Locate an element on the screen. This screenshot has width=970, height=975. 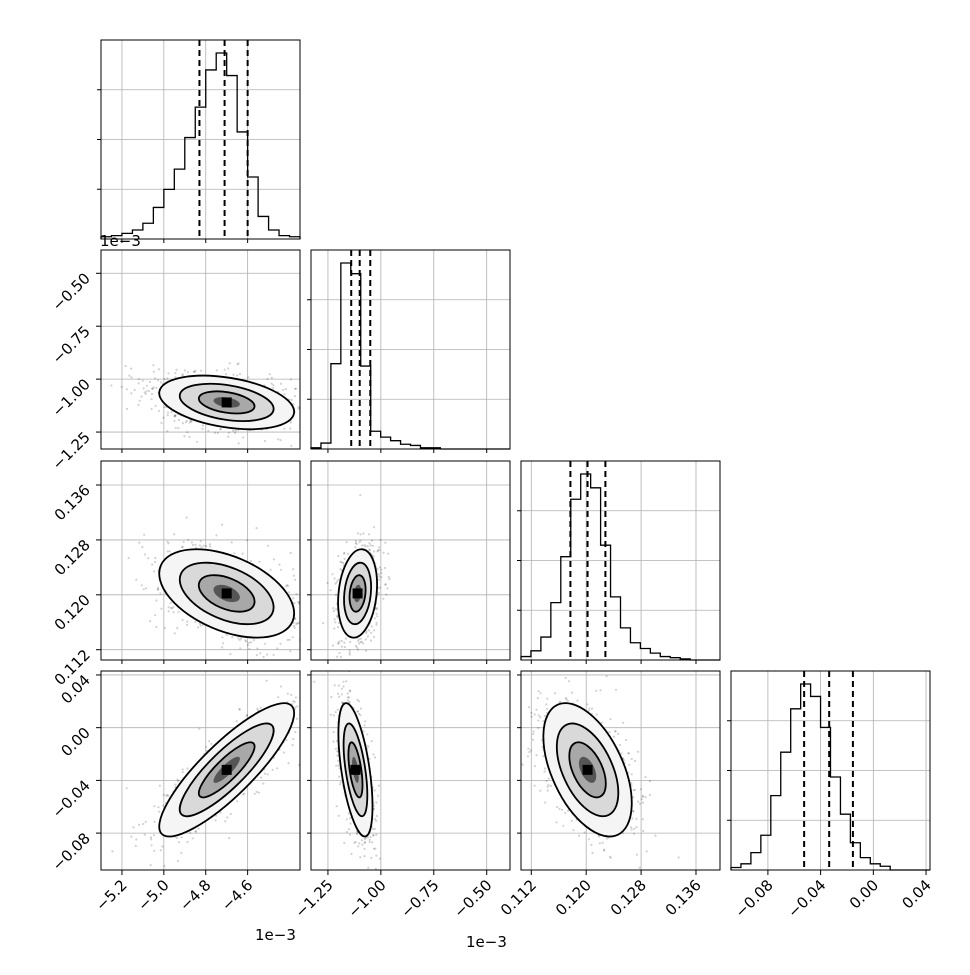
density-peak is located at coordinates (227, 770).